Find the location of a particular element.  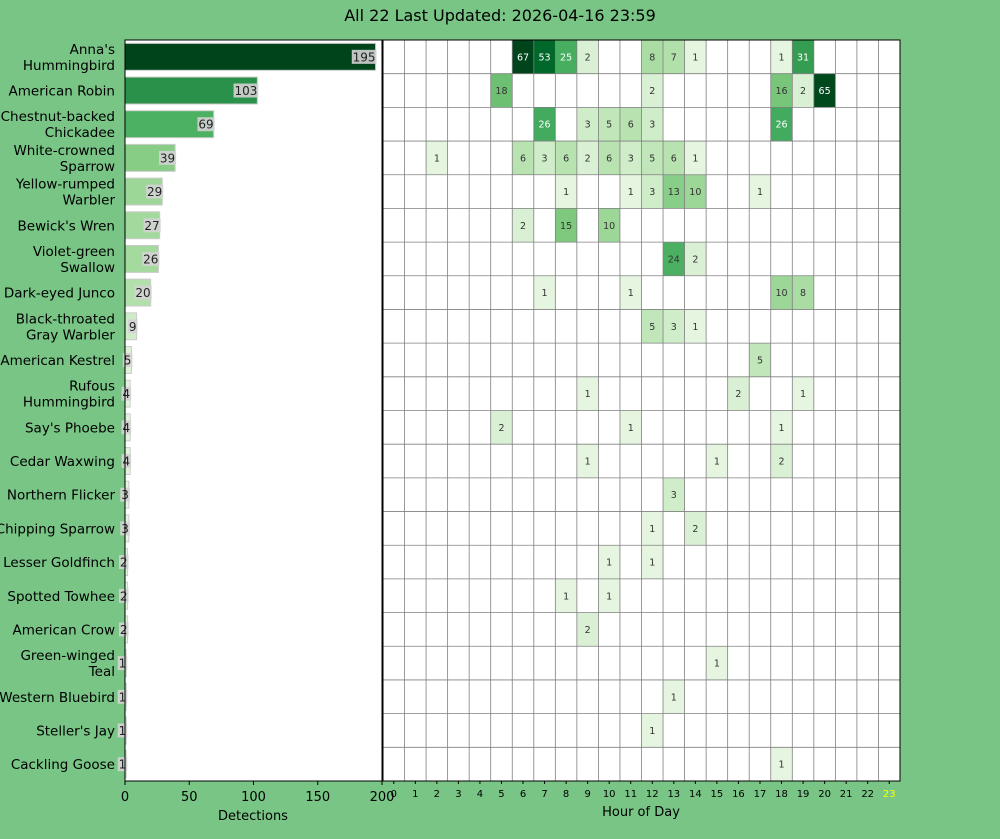

bar-value-label: 195 is located at coordinates (364, 57).